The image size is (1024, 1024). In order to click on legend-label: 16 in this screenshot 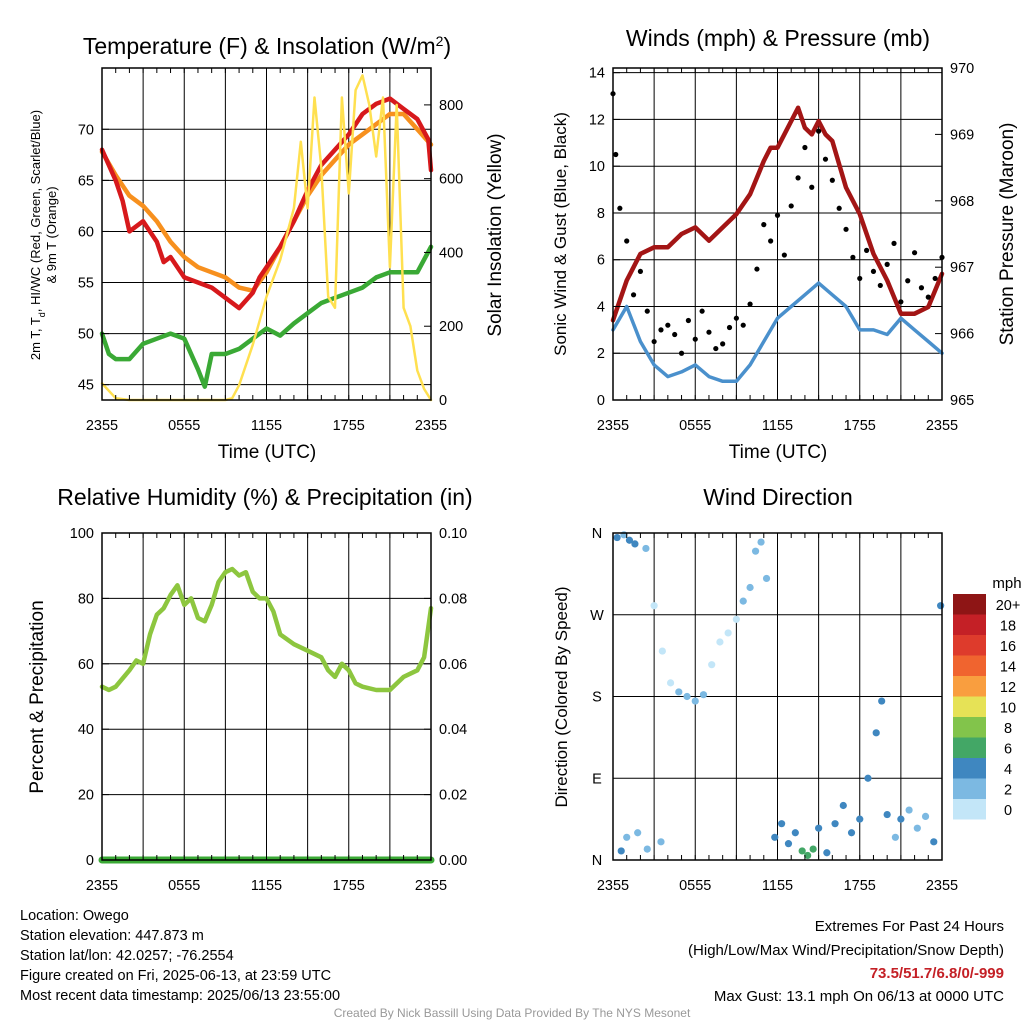, I will do `click(1008, 647)`.